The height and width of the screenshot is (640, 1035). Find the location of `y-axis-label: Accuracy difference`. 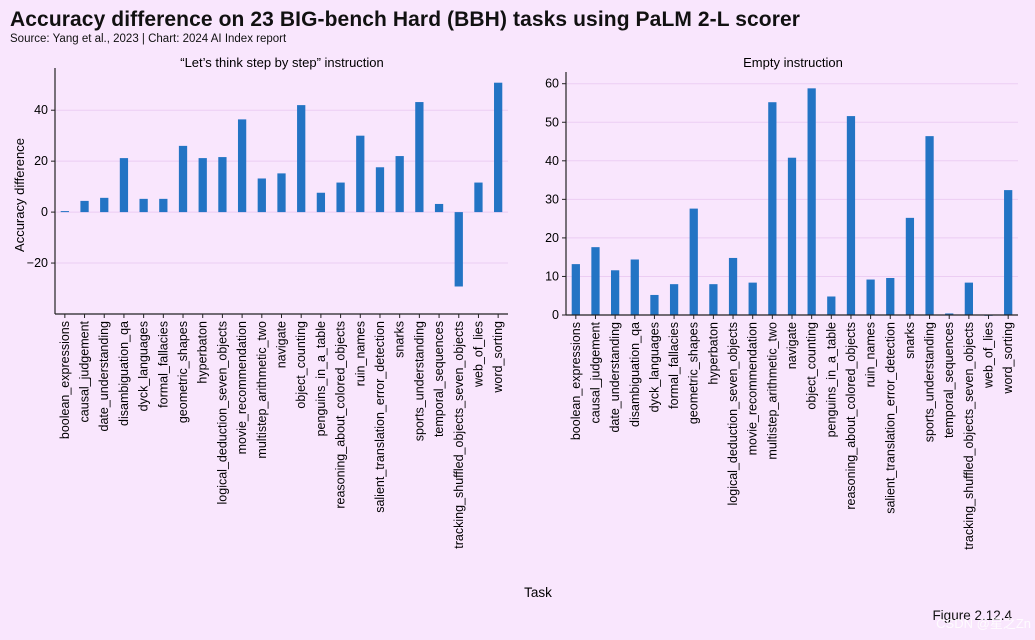

y-axis-label: Accuracy difference is located at coordinates (19, 195).